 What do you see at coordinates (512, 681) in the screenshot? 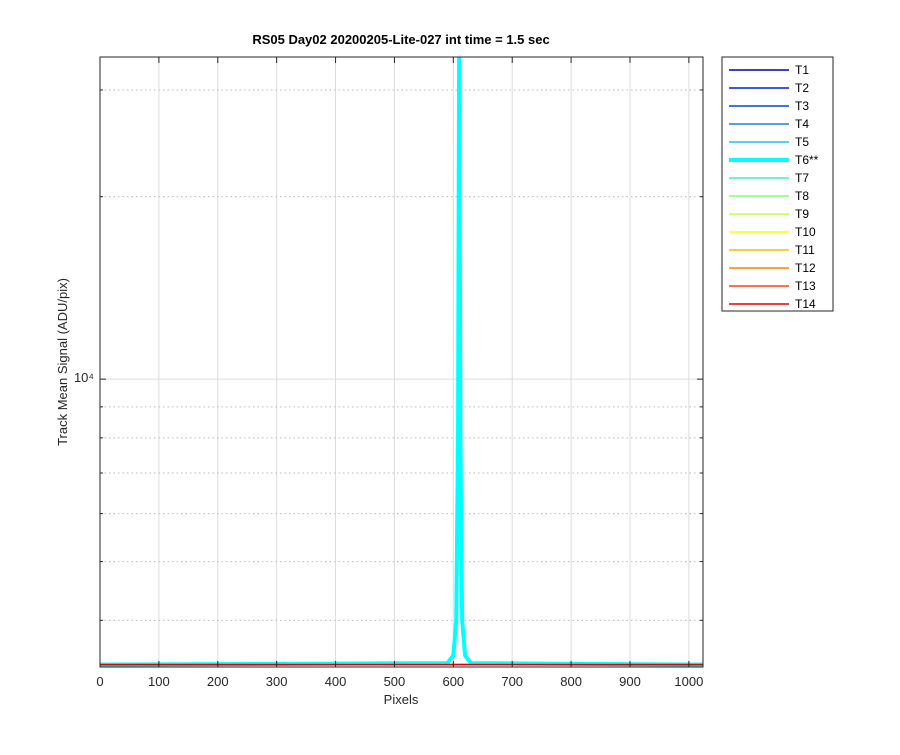
I see `x-tick-label: 700` at bounding box center [512, 681].